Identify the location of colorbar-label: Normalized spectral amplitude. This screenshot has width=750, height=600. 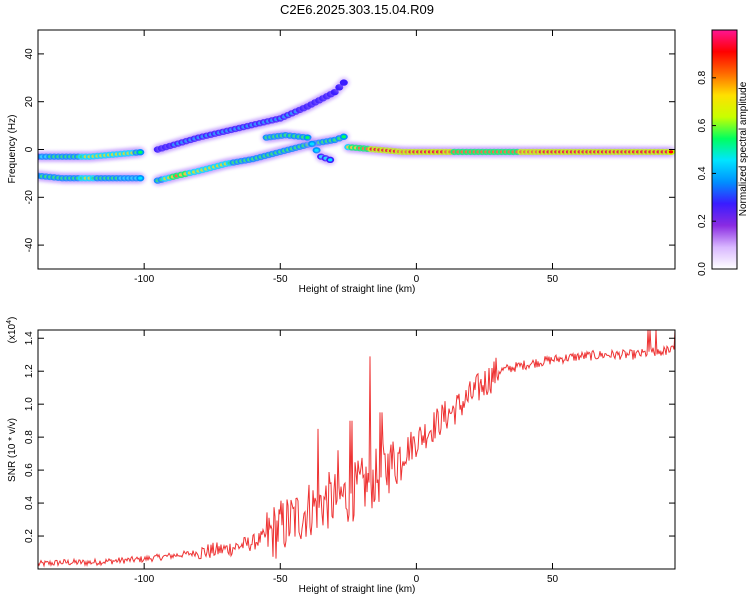
(743, 148).